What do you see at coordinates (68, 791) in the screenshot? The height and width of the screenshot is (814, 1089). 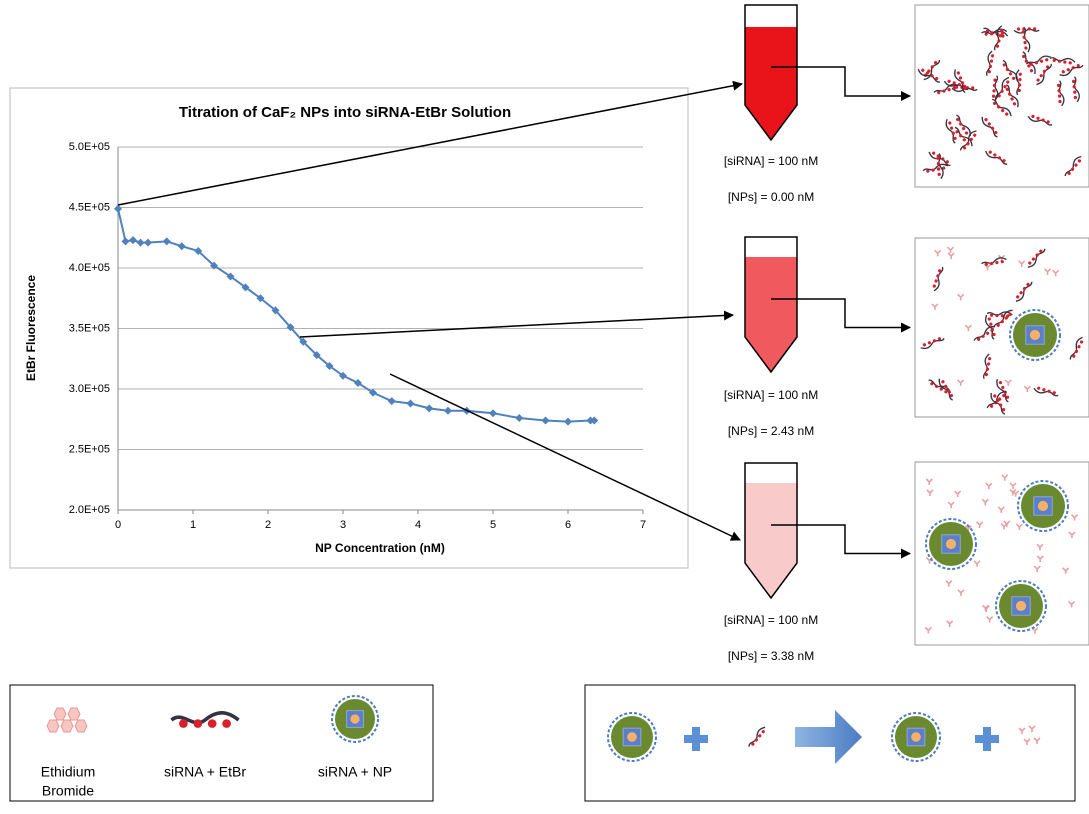 I see `legend-label: Bromide` at bounding box center [68, 791].